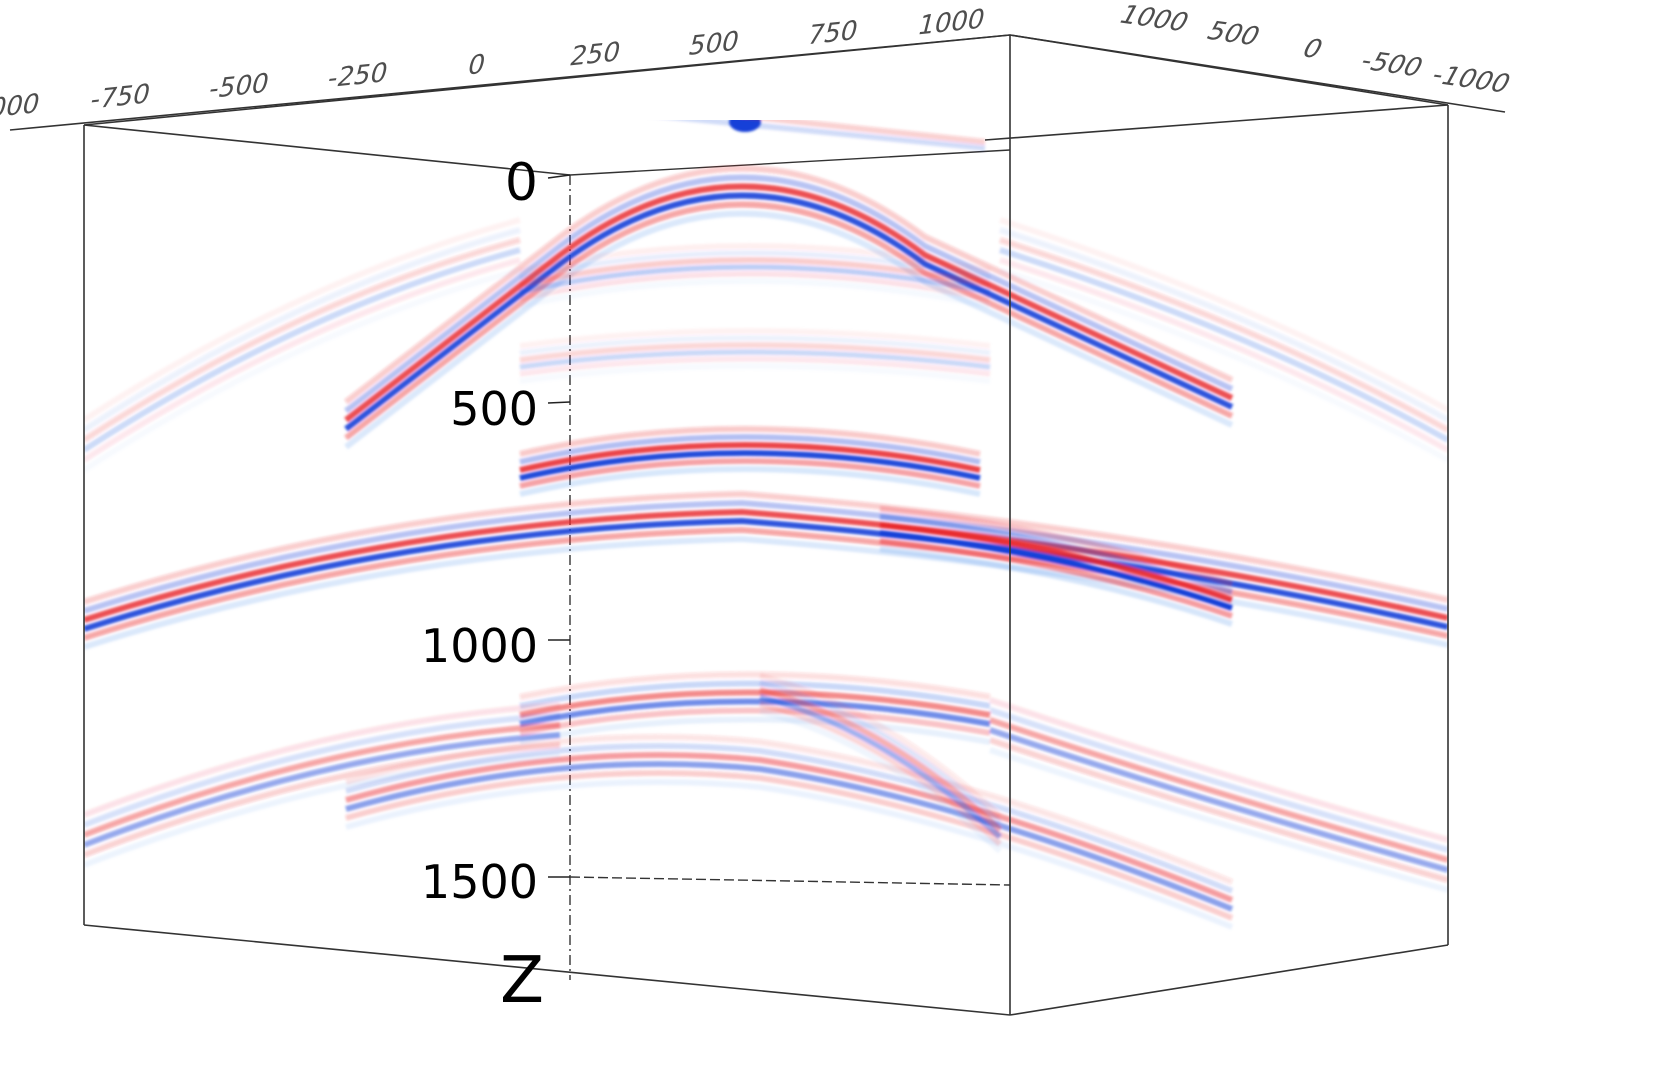  Describe the element at coordinates (522, 981) in the screenshot. I see `z-axis-title: Z` at that location.